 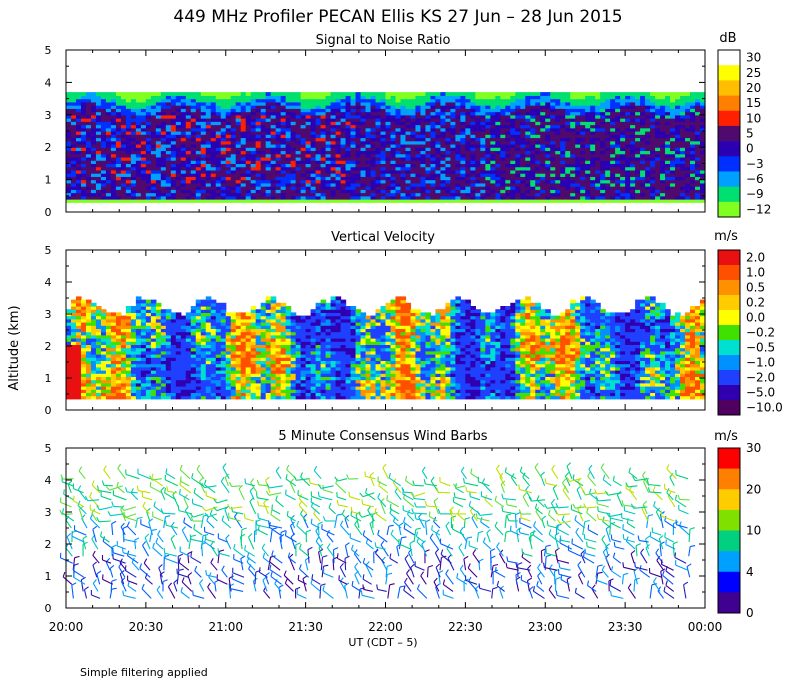 I want to click on y-tick-label: 3, so click(x=48, y=115).